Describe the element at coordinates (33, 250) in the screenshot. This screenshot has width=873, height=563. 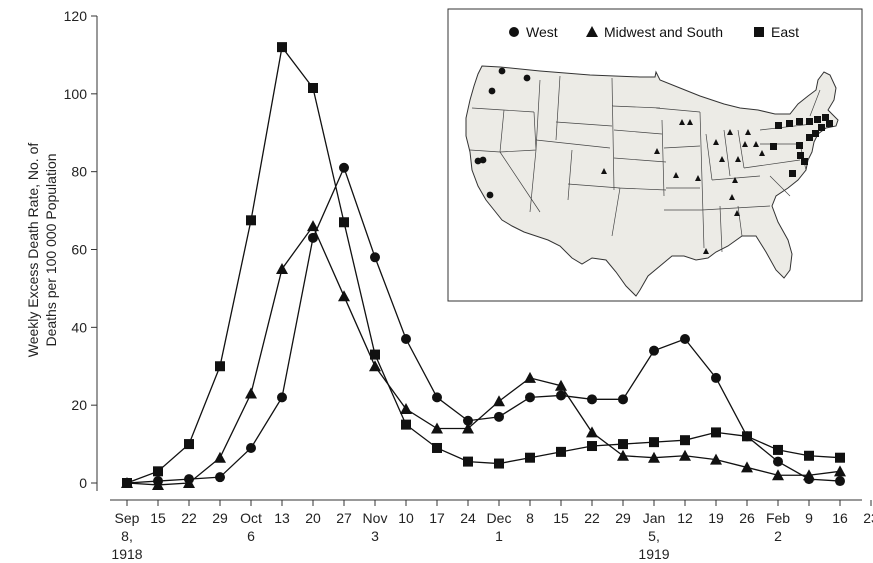
I see `y-axis-title-line1: Weekly Excess Death Rate, No. of` at that location.